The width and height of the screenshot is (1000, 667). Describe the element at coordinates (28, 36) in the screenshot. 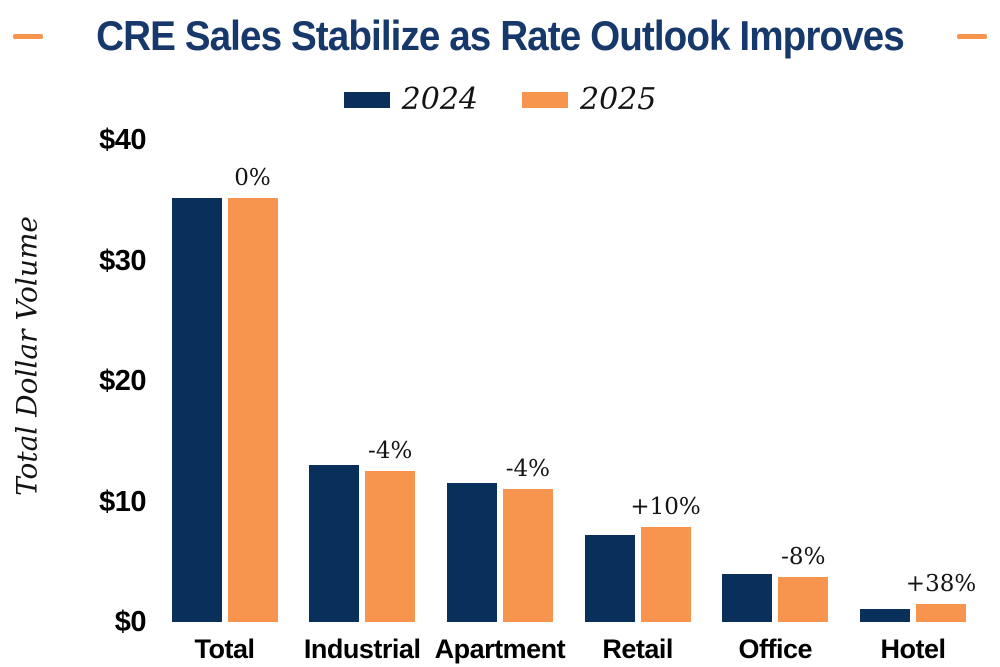

I see `title-dash-left-icon` at that location.